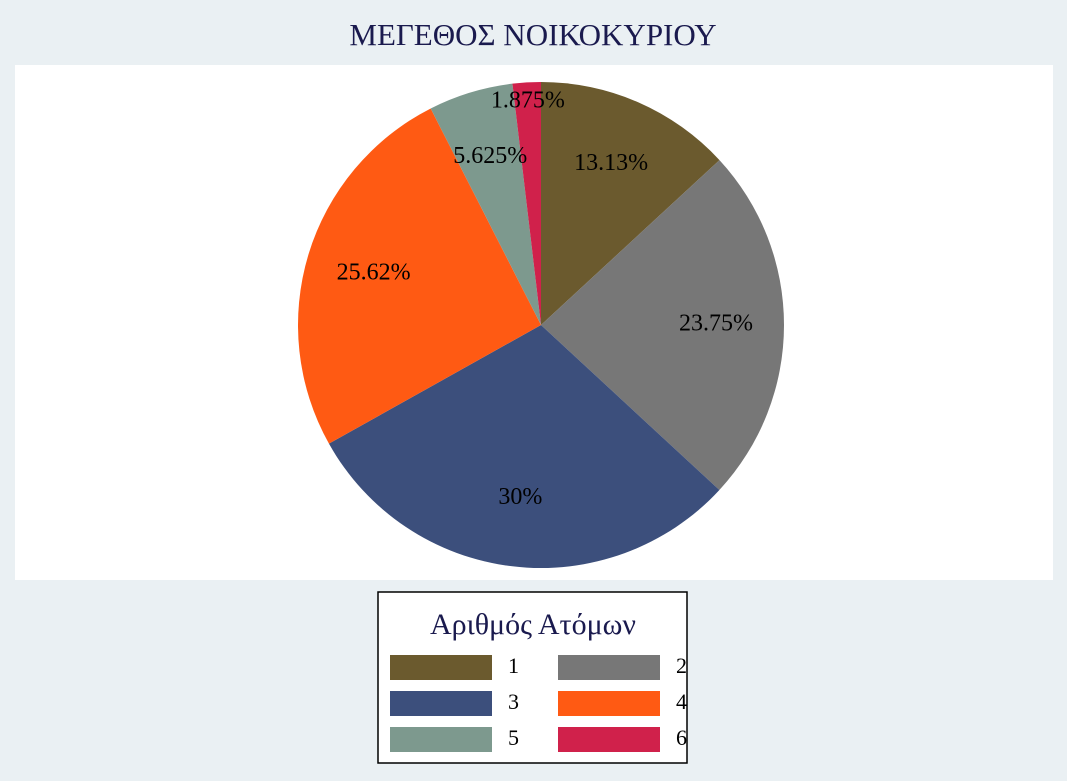 The width and height of the screenshot is (1067, 781). Describe the element at coordinates (374, 273) in the screenshot. I see `slice-label: 25.62%` at that location.